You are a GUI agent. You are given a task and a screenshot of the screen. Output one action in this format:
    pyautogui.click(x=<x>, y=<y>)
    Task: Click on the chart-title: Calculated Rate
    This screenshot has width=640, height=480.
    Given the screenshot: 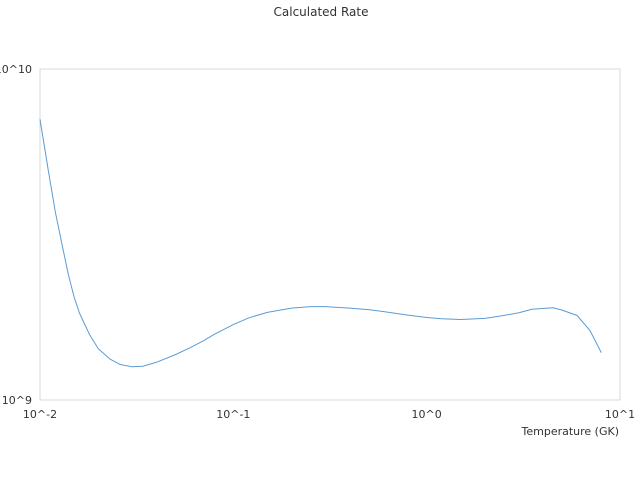 What is the action you would take?
    pyautogui.click(x=321, y=12)
    